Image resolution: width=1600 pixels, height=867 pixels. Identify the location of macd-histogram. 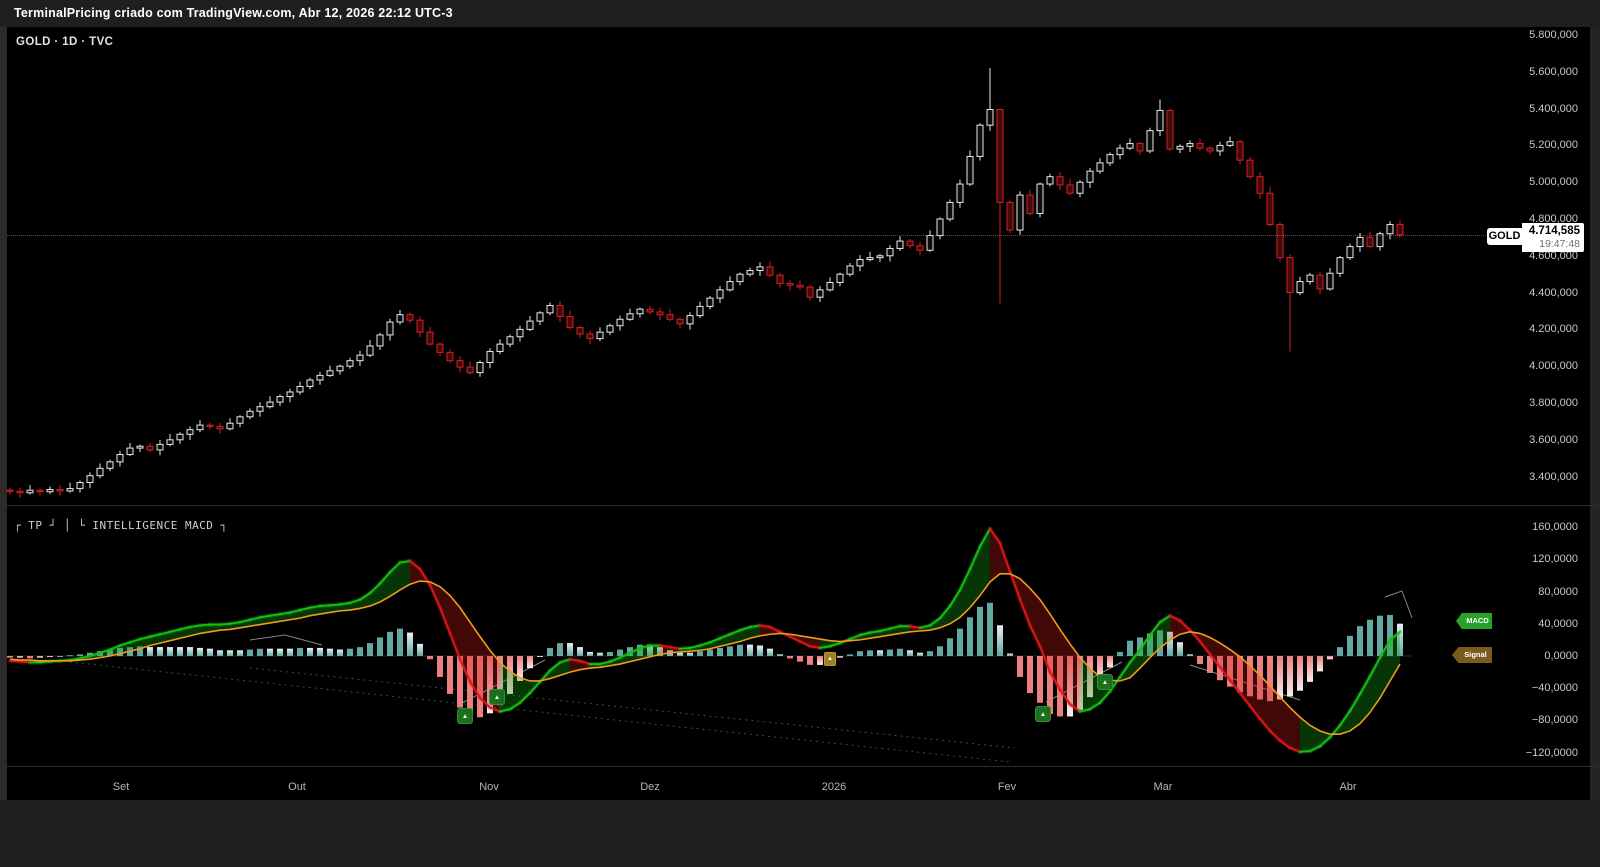
(705, 660).